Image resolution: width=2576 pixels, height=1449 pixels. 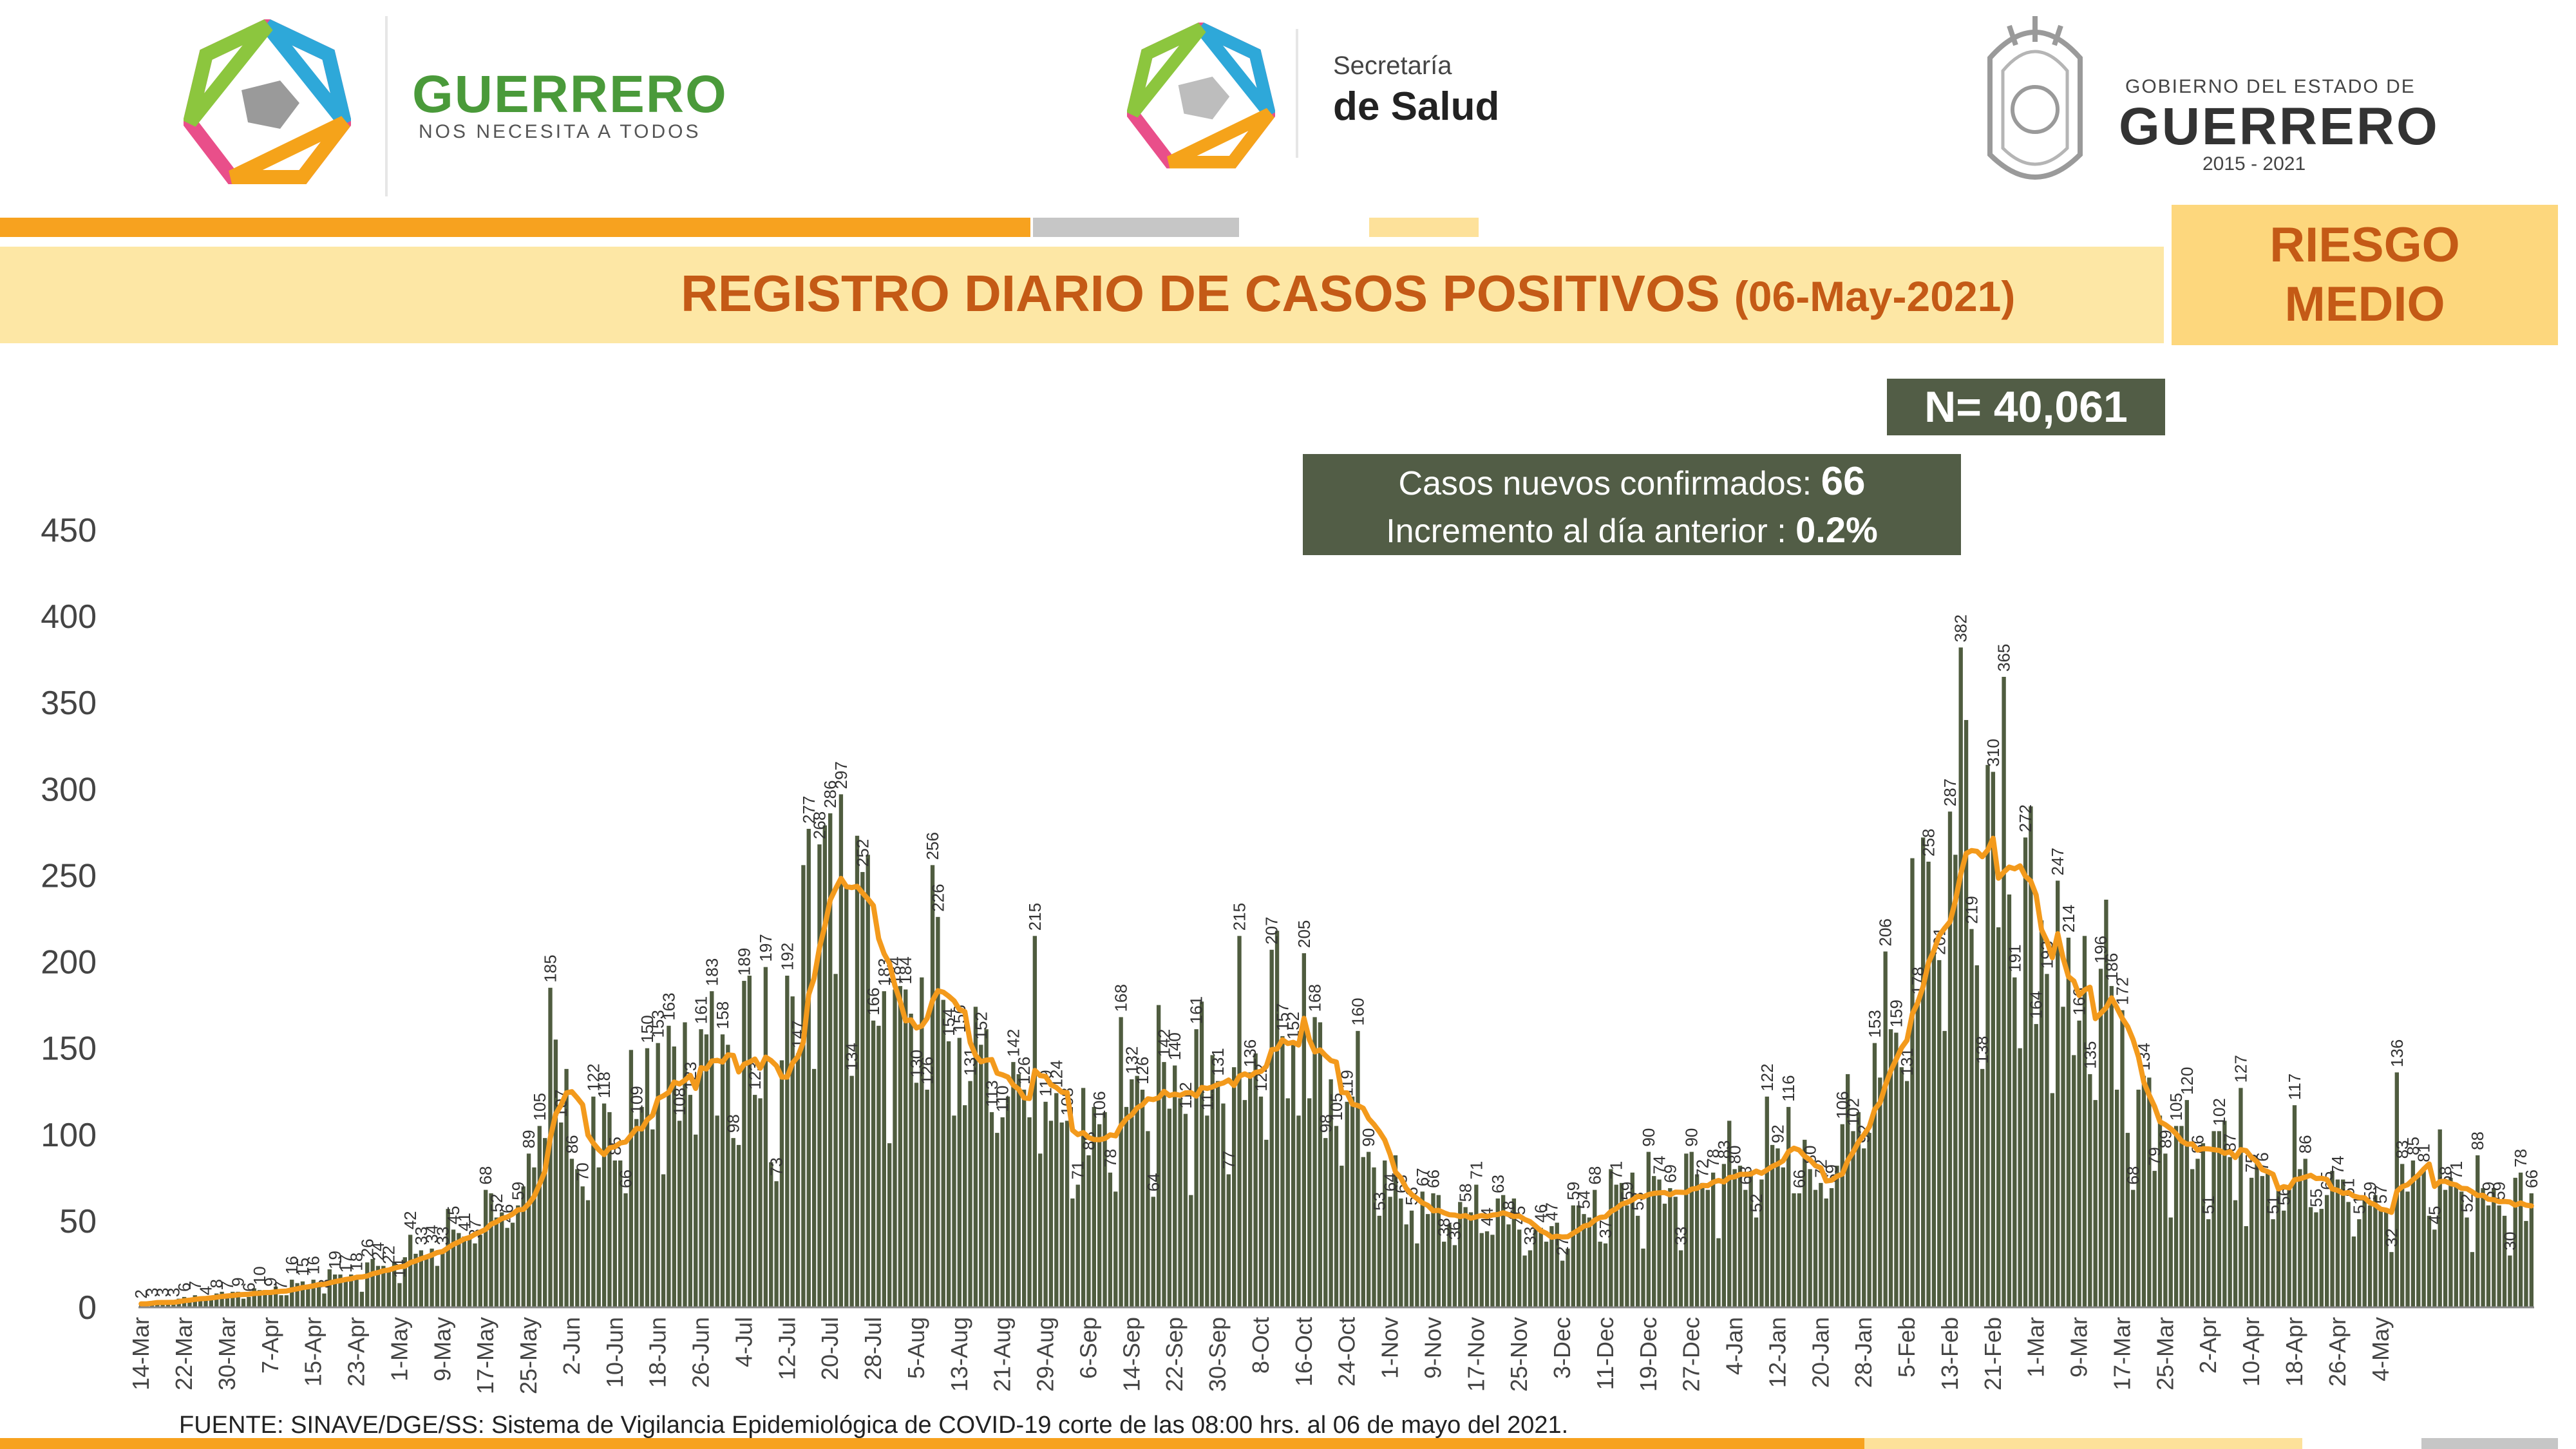 I want to click on bar-value-label: 64, so click(x=1154, y=1182).